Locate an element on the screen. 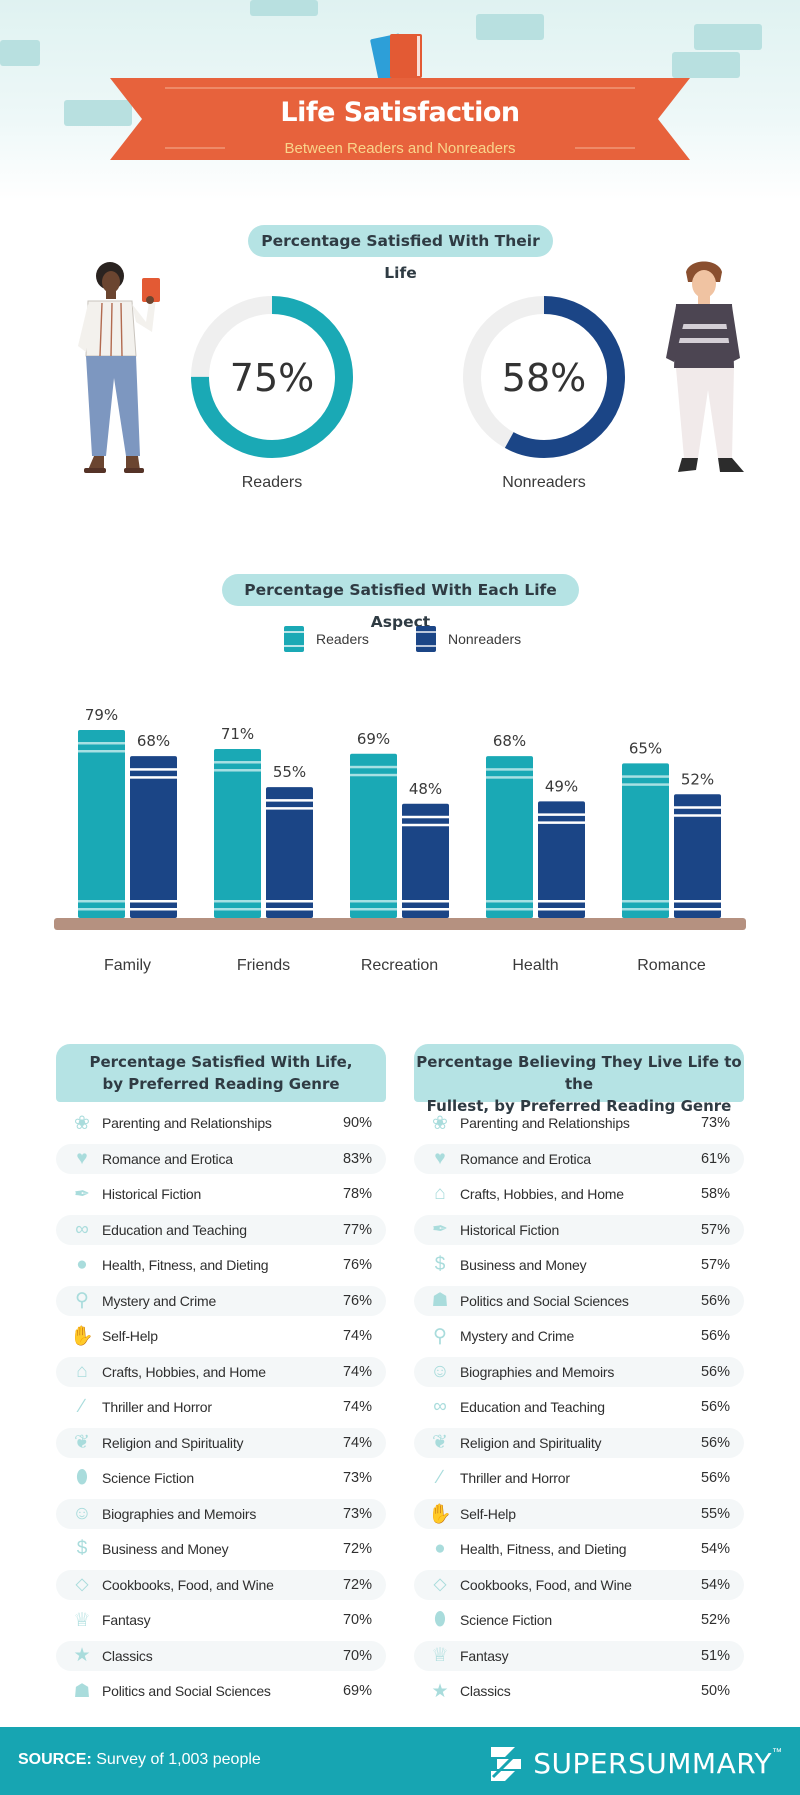 This screenshot has width=800, height=1795. bar-nonreaders-family is located at coordinates (153, 837).